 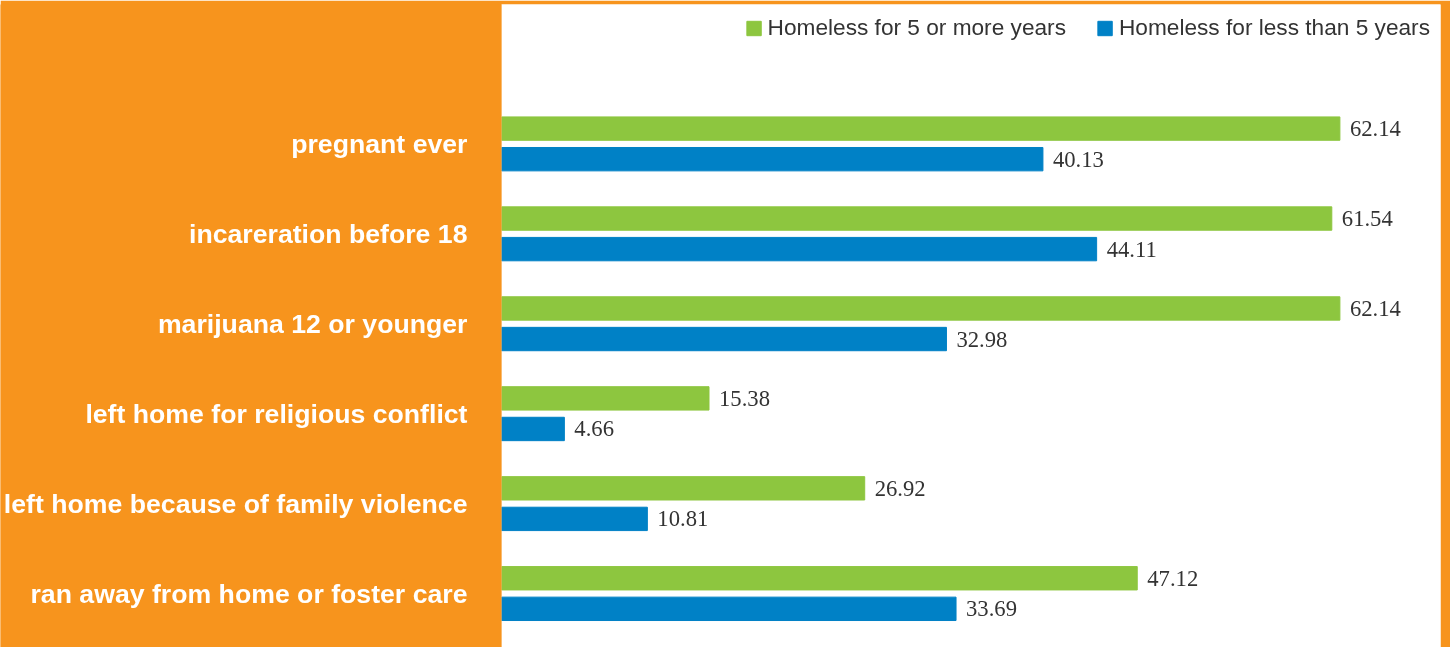 I want to click on data-label: 10.81, so click(x=683, y=519).